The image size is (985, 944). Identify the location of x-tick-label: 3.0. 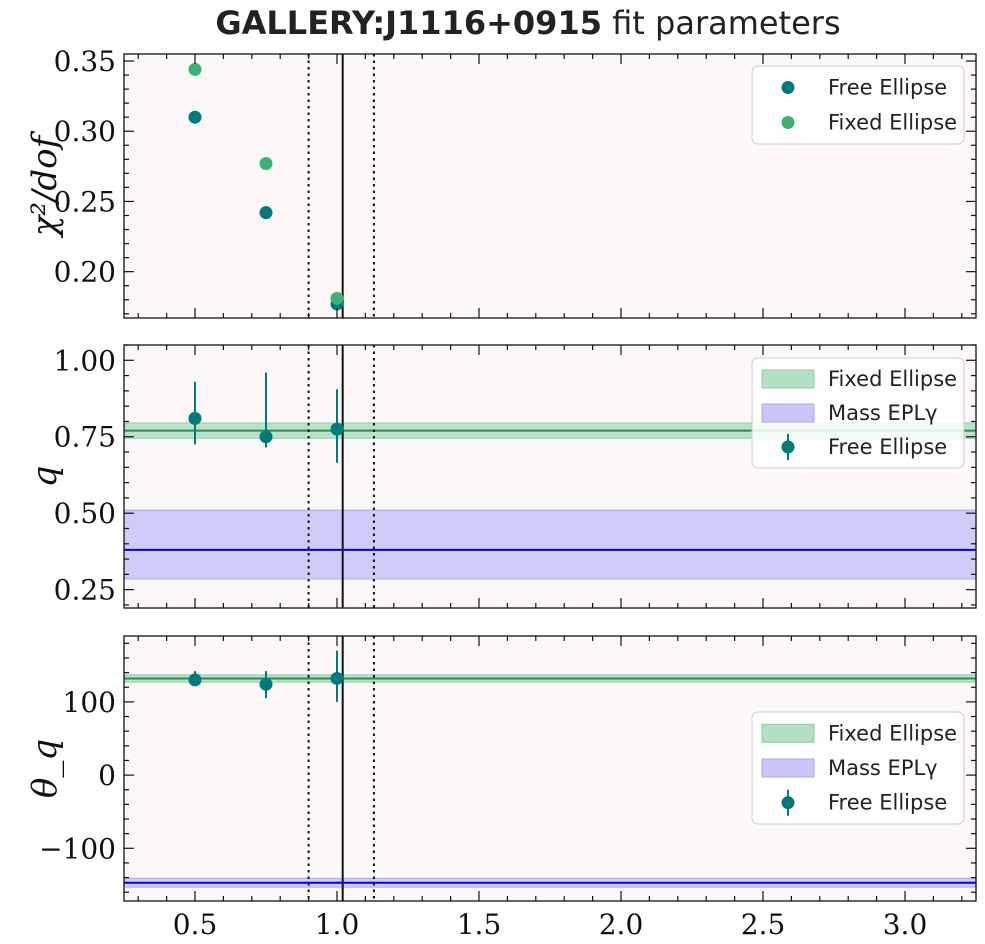
(905, 924).